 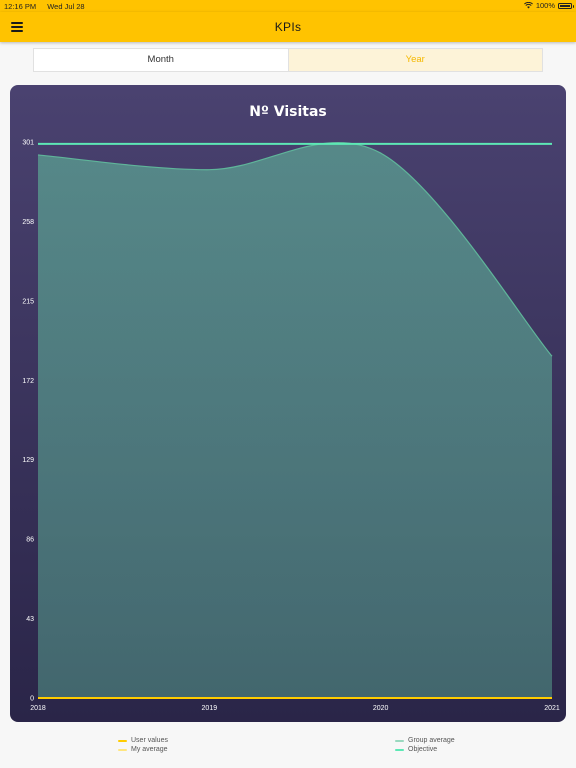 I want to click on y-tick-label: 129, so click(x=28, y=460).